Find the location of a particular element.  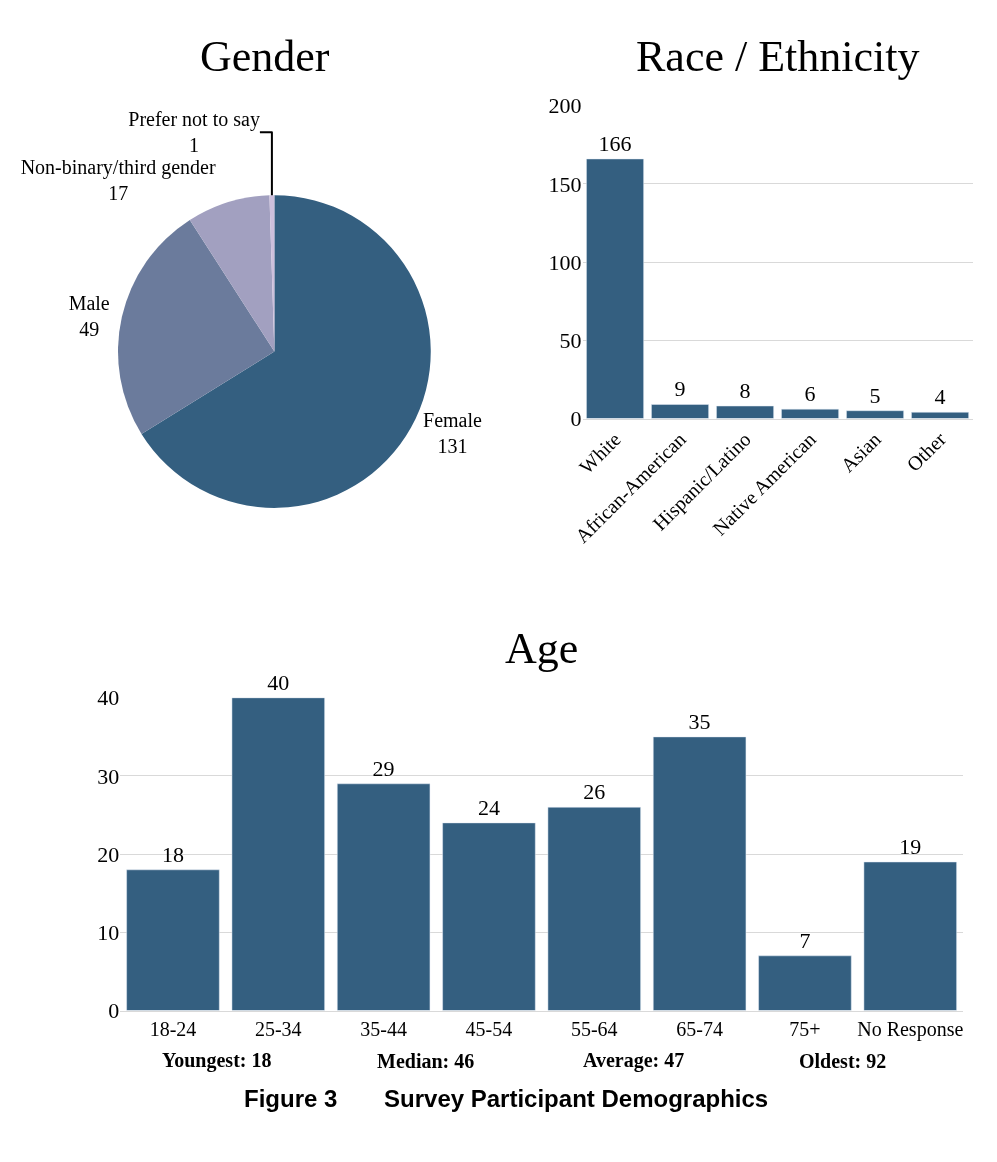

x-tick-label: 45-54 is located at coordinates (489, 1028).